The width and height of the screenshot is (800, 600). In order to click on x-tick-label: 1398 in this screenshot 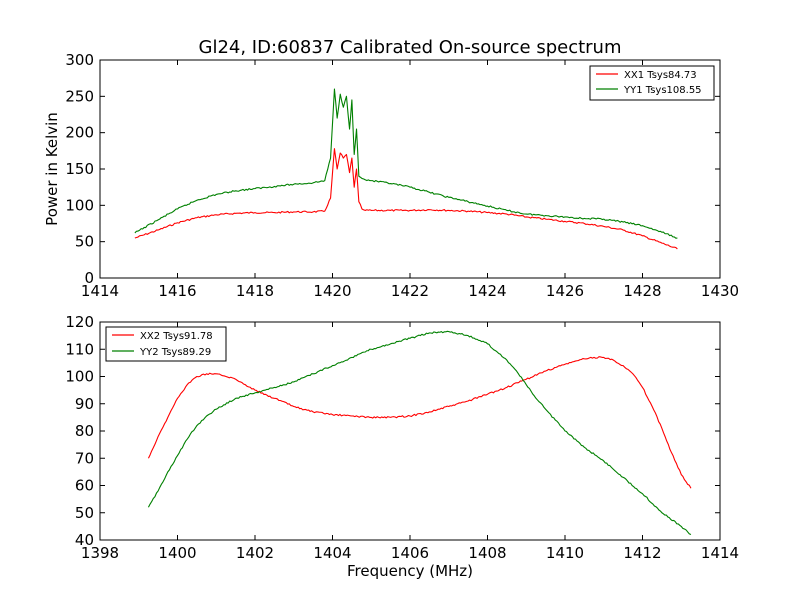, I will do `click(100, 553)`.